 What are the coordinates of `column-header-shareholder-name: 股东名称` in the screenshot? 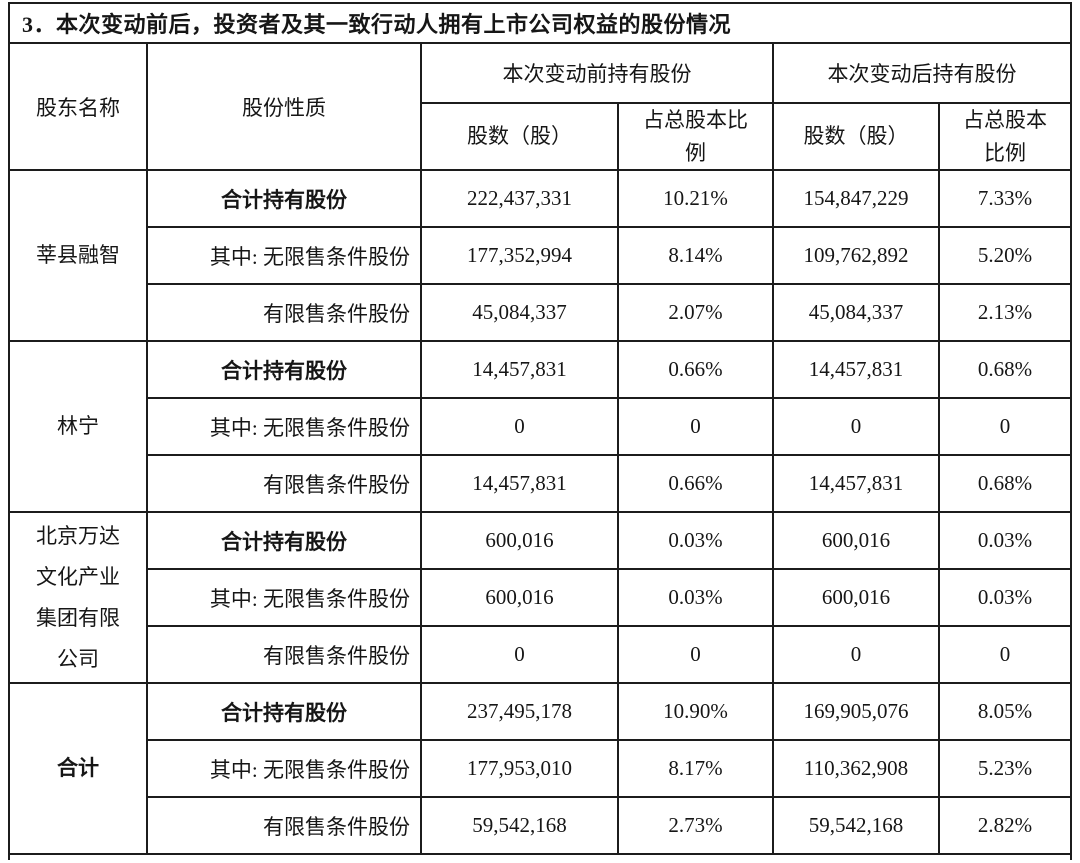 It's located at (78, 106).